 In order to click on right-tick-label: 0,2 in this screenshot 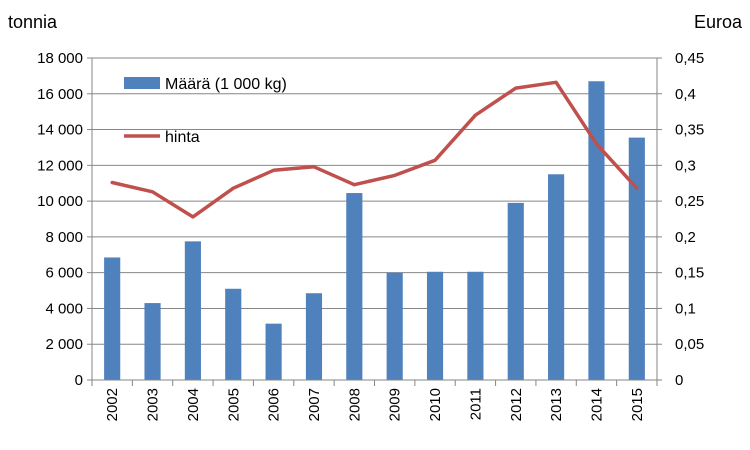, I will do `click(685, 237)`.